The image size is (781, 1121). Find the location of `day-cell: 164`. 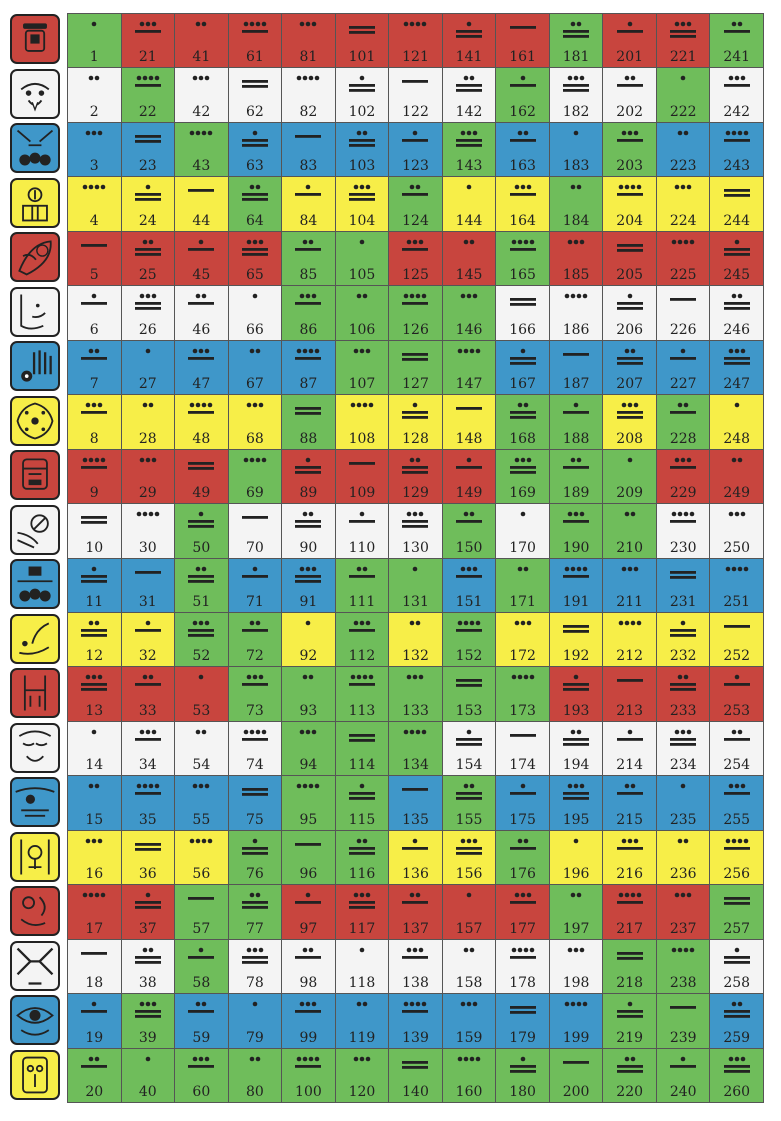

day-cell: 164 is located at coordinates (523, 204).